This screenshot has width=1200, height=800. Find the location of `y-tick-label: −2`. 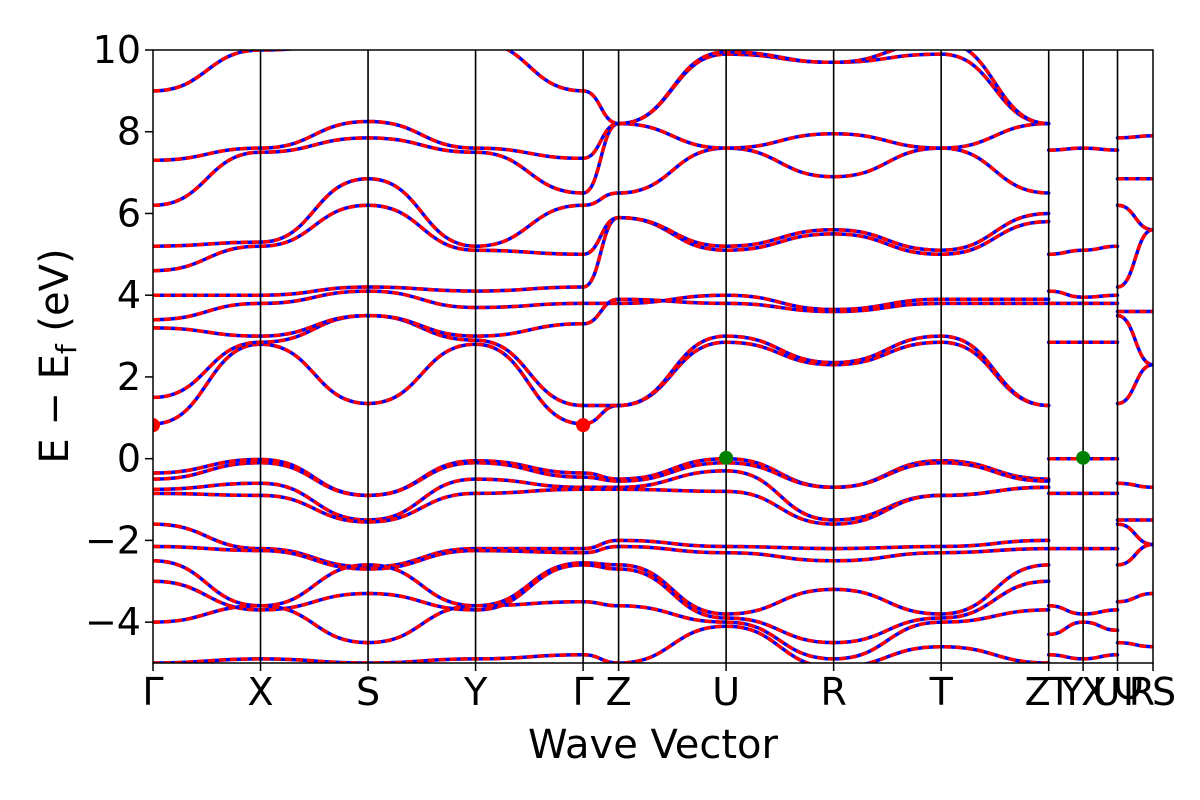

y-tick-label: −2 is located at coordinates (113, 540).